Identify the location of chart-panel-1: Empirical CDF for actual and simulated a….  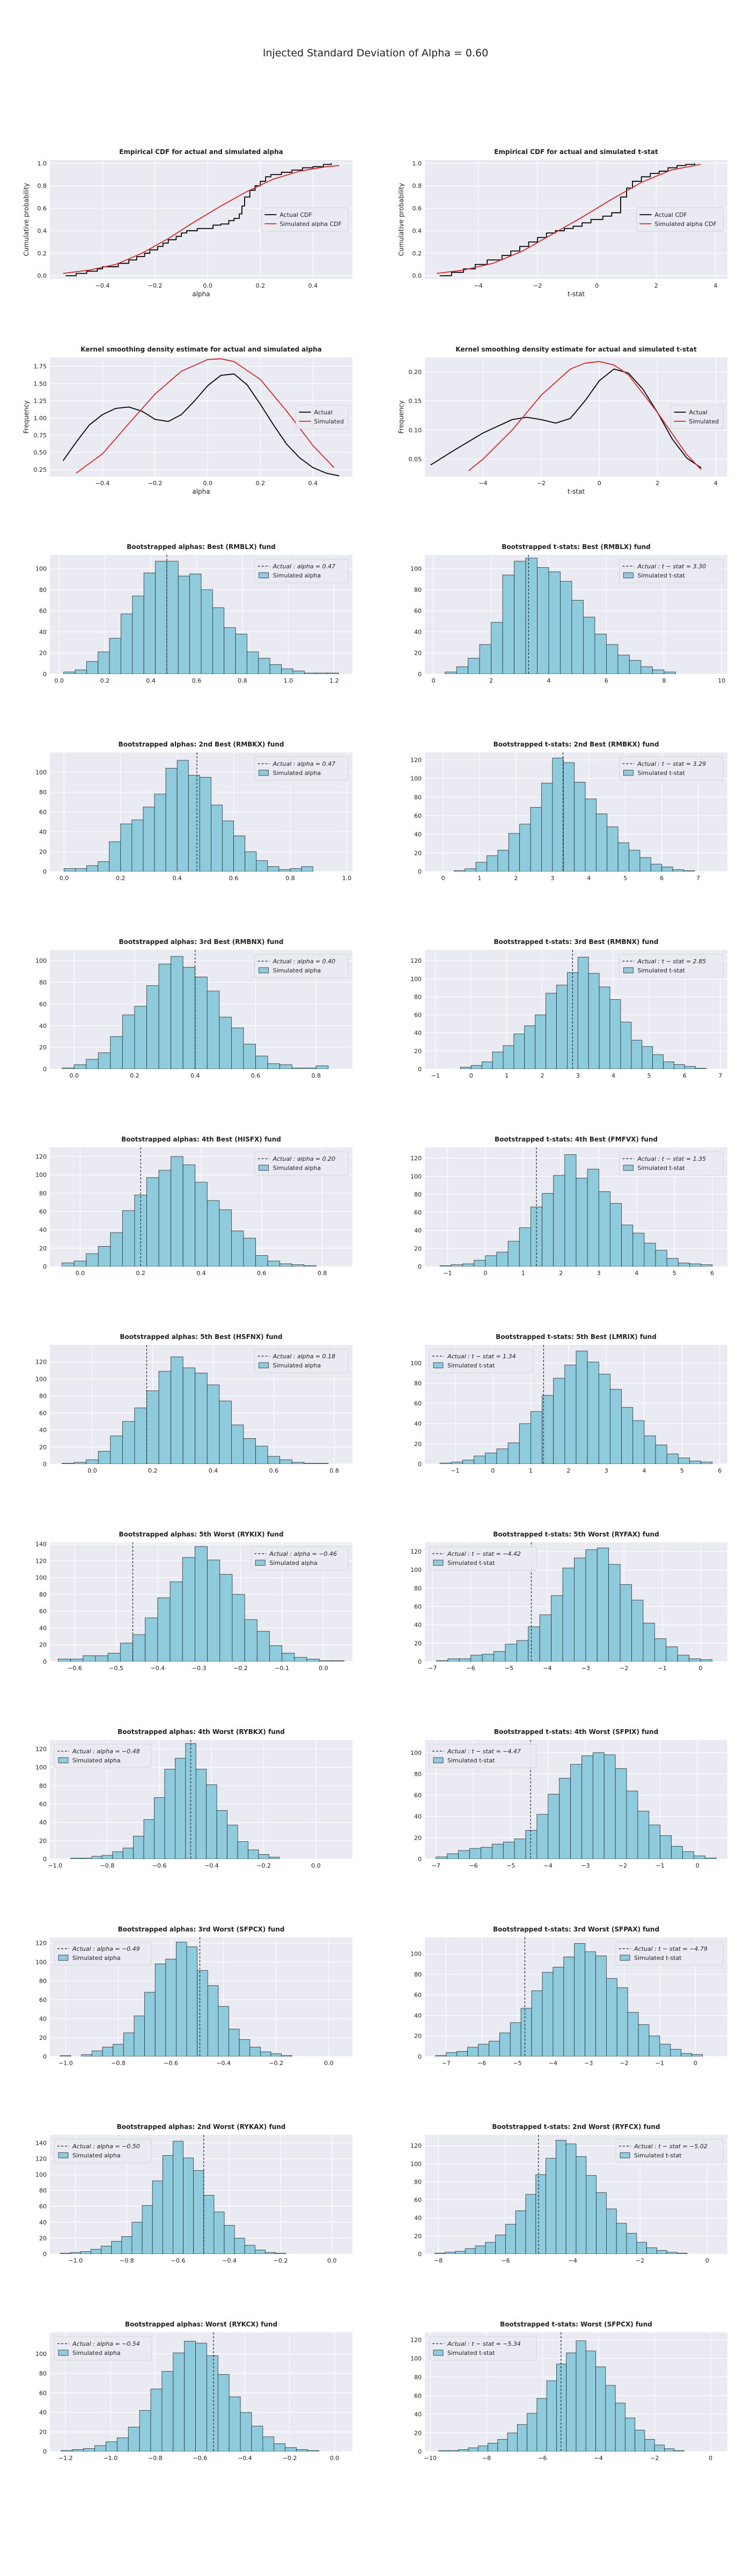
(187, 223).